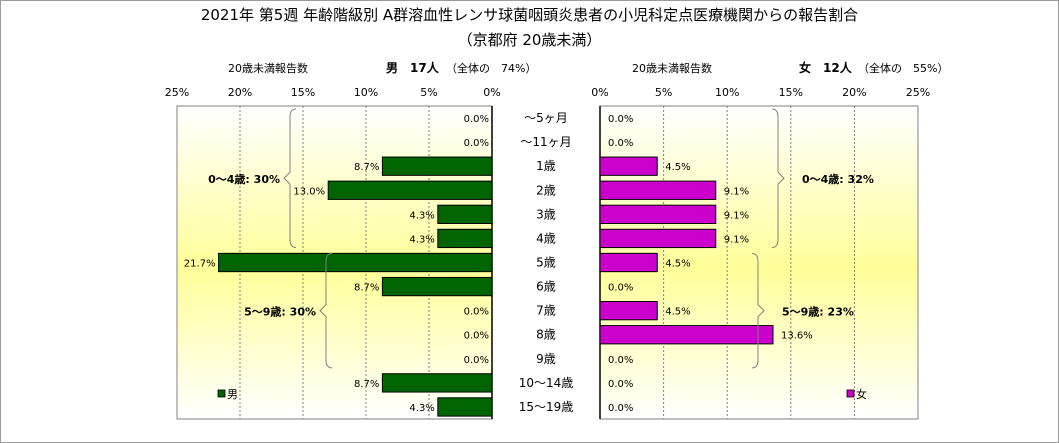 This screenshot has height=443, width=1059. I want to click on female-tick-label-1: 5%, so click(663, 92).